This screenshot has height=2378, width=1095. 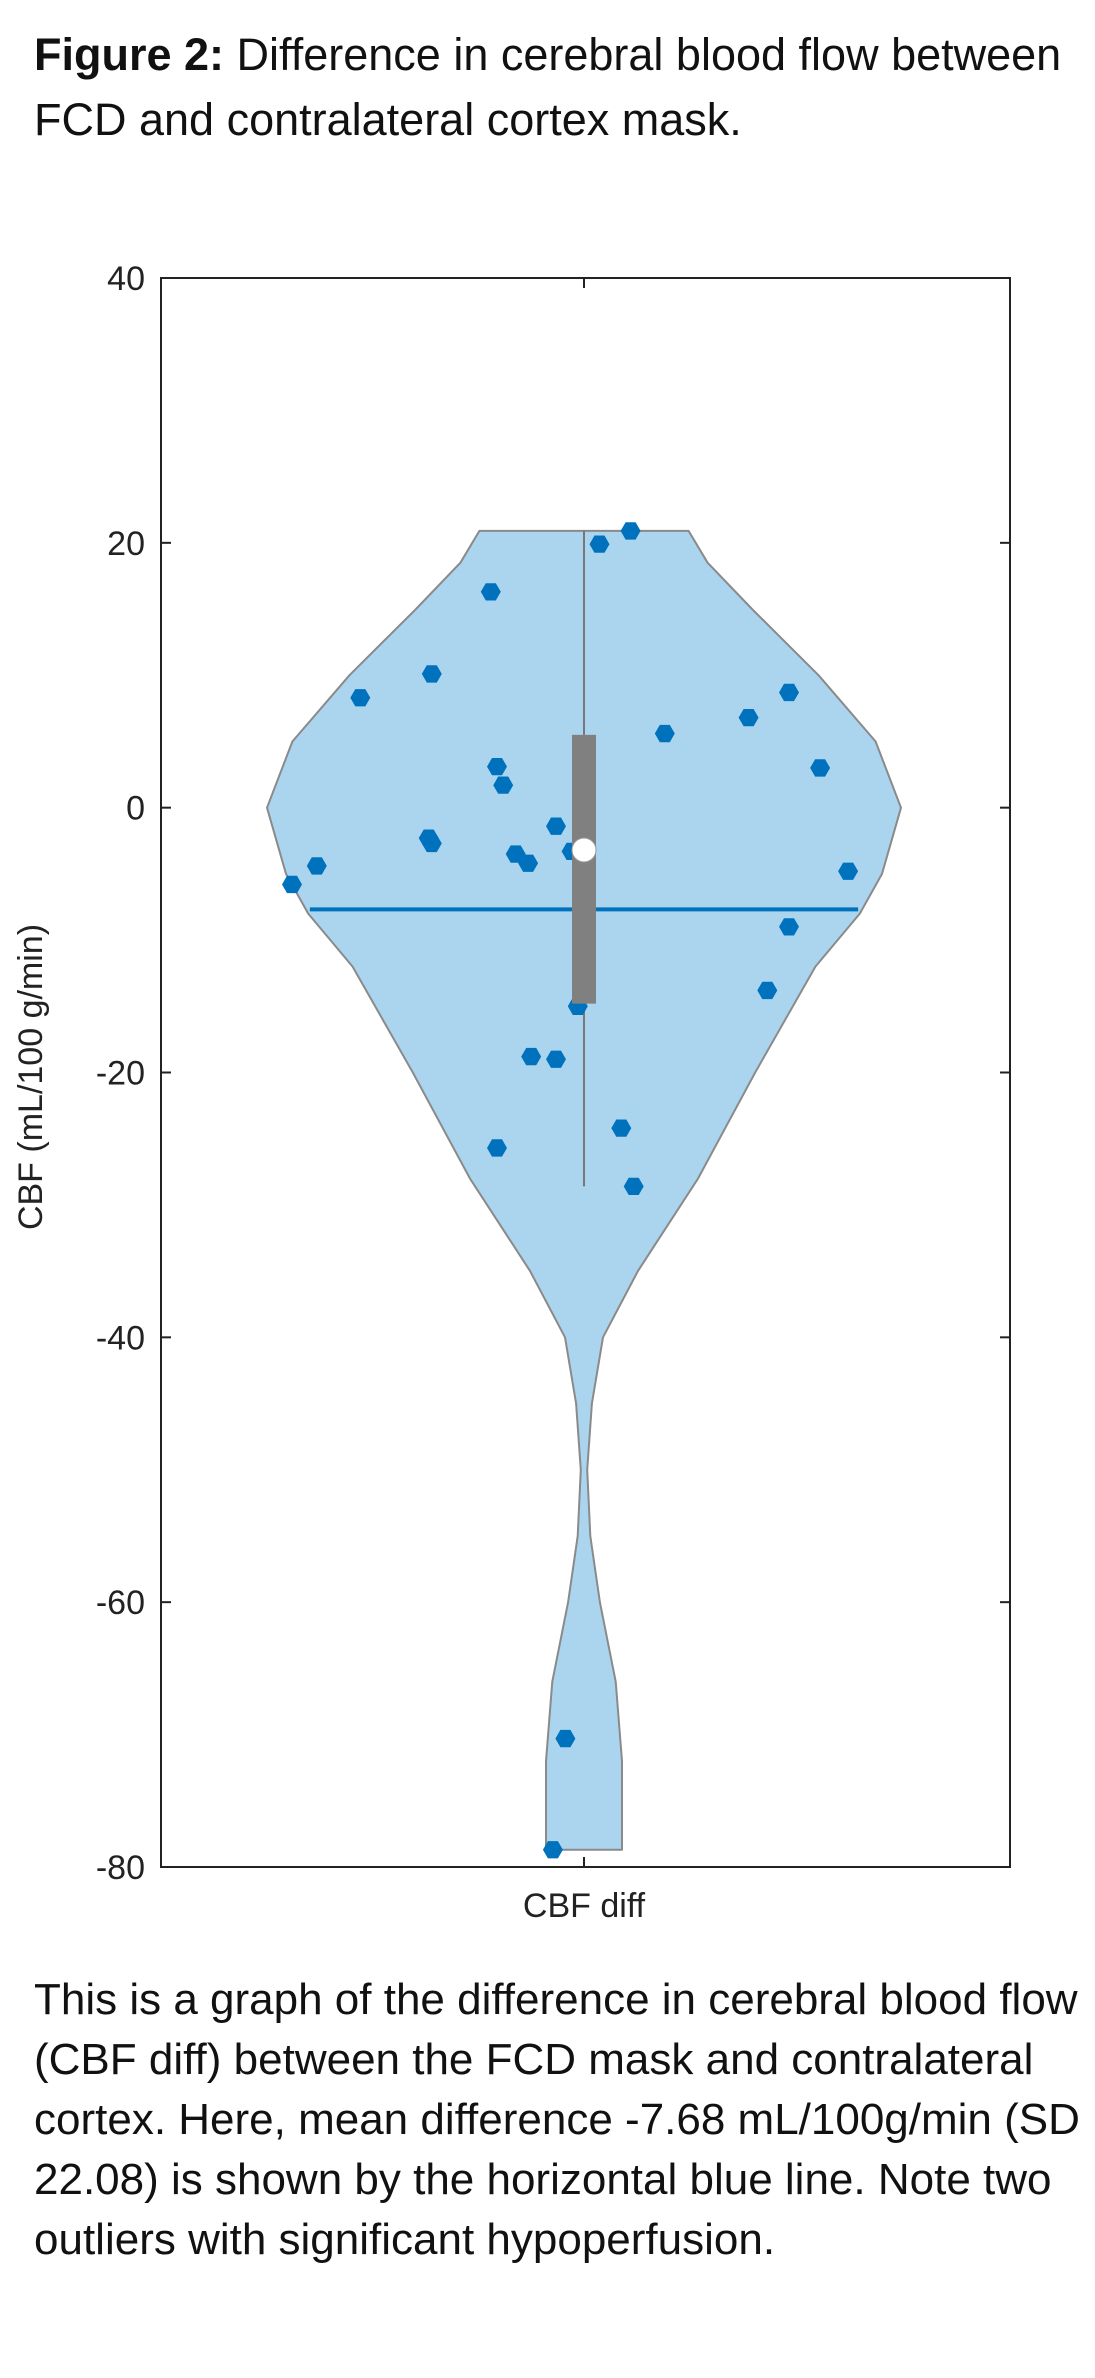 I want to click on y-tick-label: -20, so click(x=120, y=1074).